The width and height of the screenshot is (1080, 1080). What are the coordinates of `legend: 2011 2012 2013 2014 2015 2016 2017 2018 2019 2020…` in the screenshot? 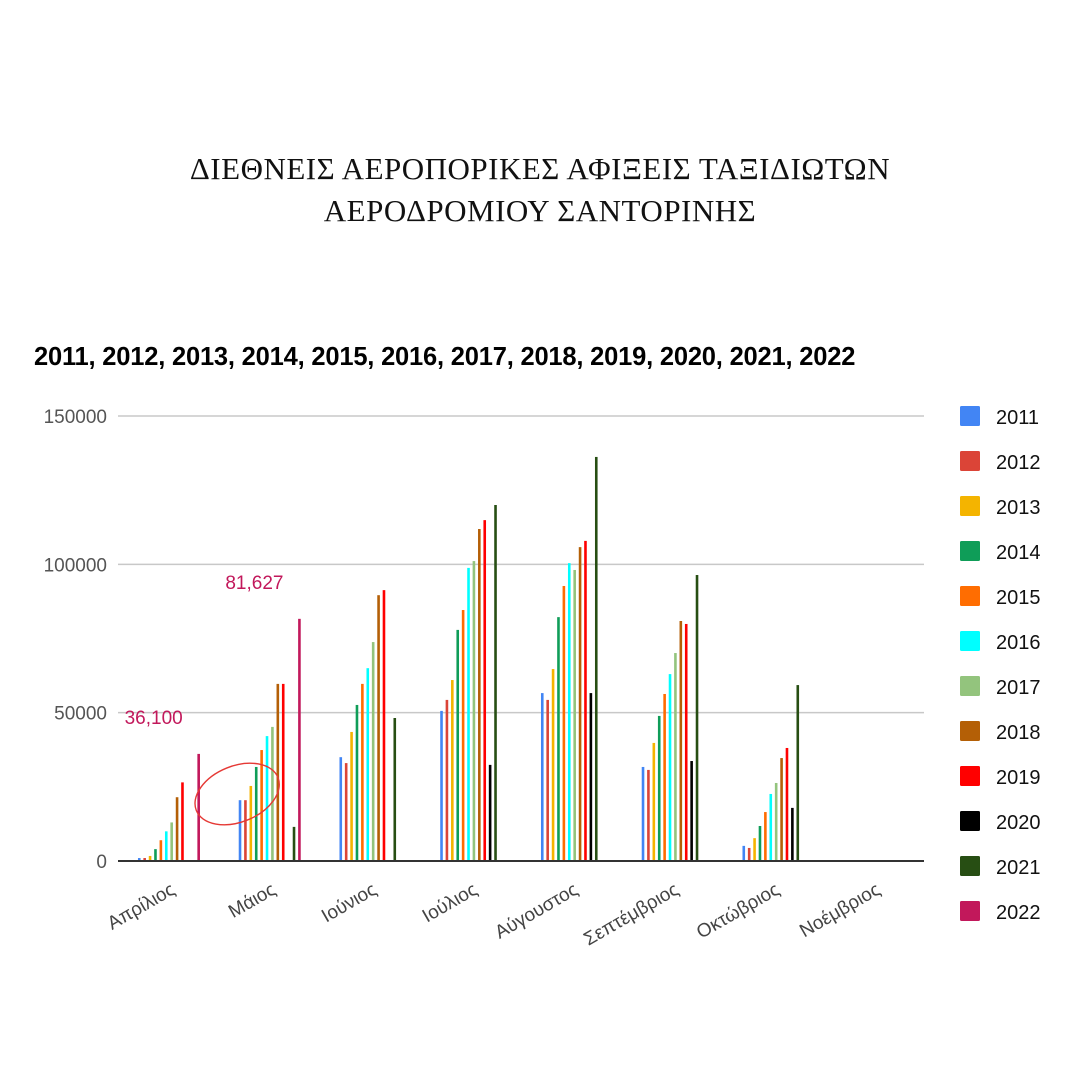 It's located at (1000, 665).